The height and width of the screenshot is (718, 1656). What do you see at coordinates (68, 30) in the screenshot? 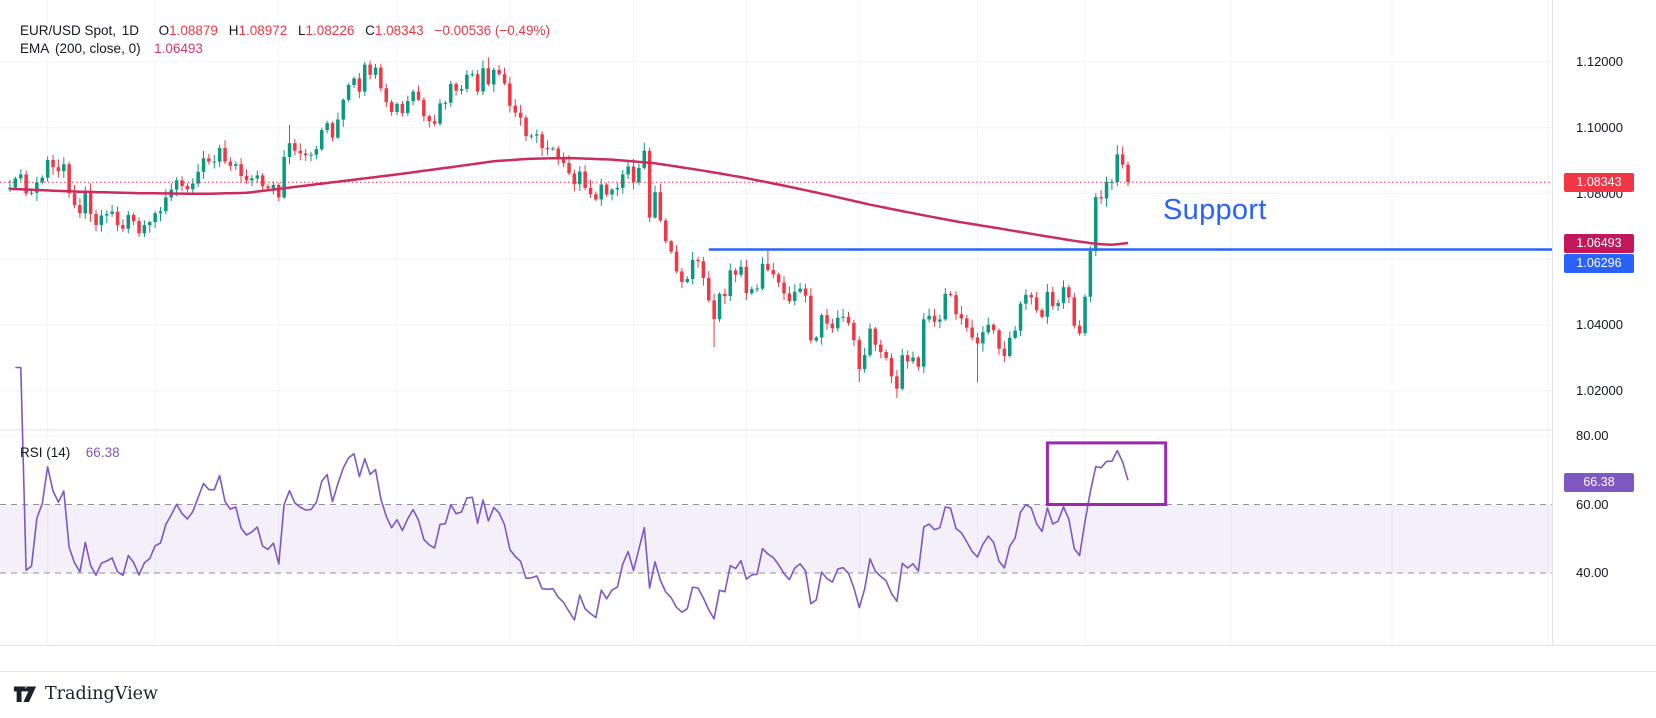
I see `symbol-name: EUR/USD Spot,` at bounding box center [68, 30].